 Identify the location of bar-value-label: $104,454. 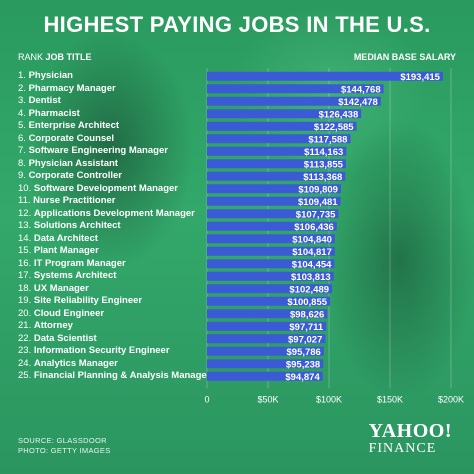
(312, 264).